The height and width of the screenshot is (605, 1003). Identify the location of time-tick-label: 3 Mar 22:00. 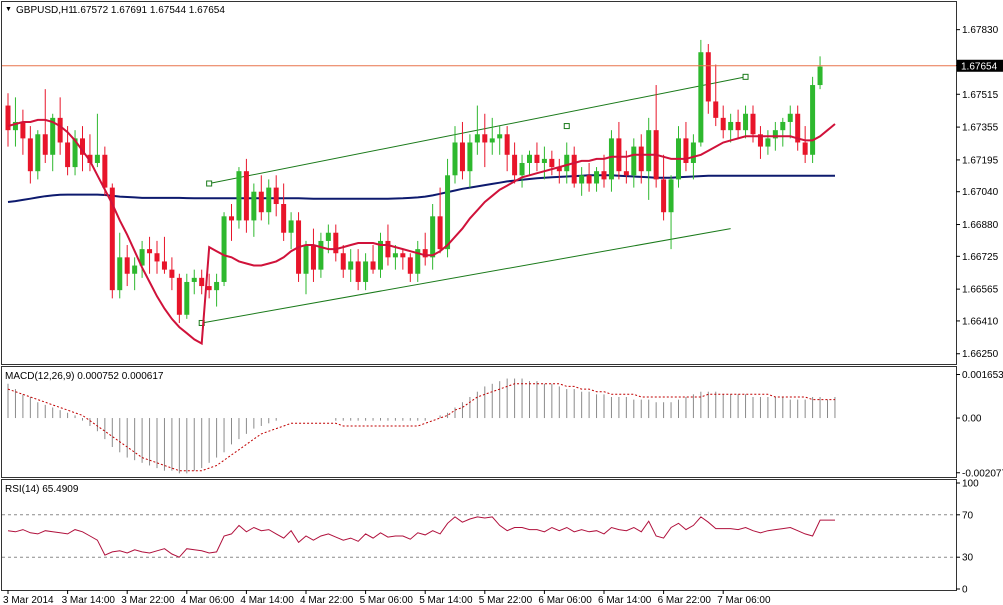
(148, 600).